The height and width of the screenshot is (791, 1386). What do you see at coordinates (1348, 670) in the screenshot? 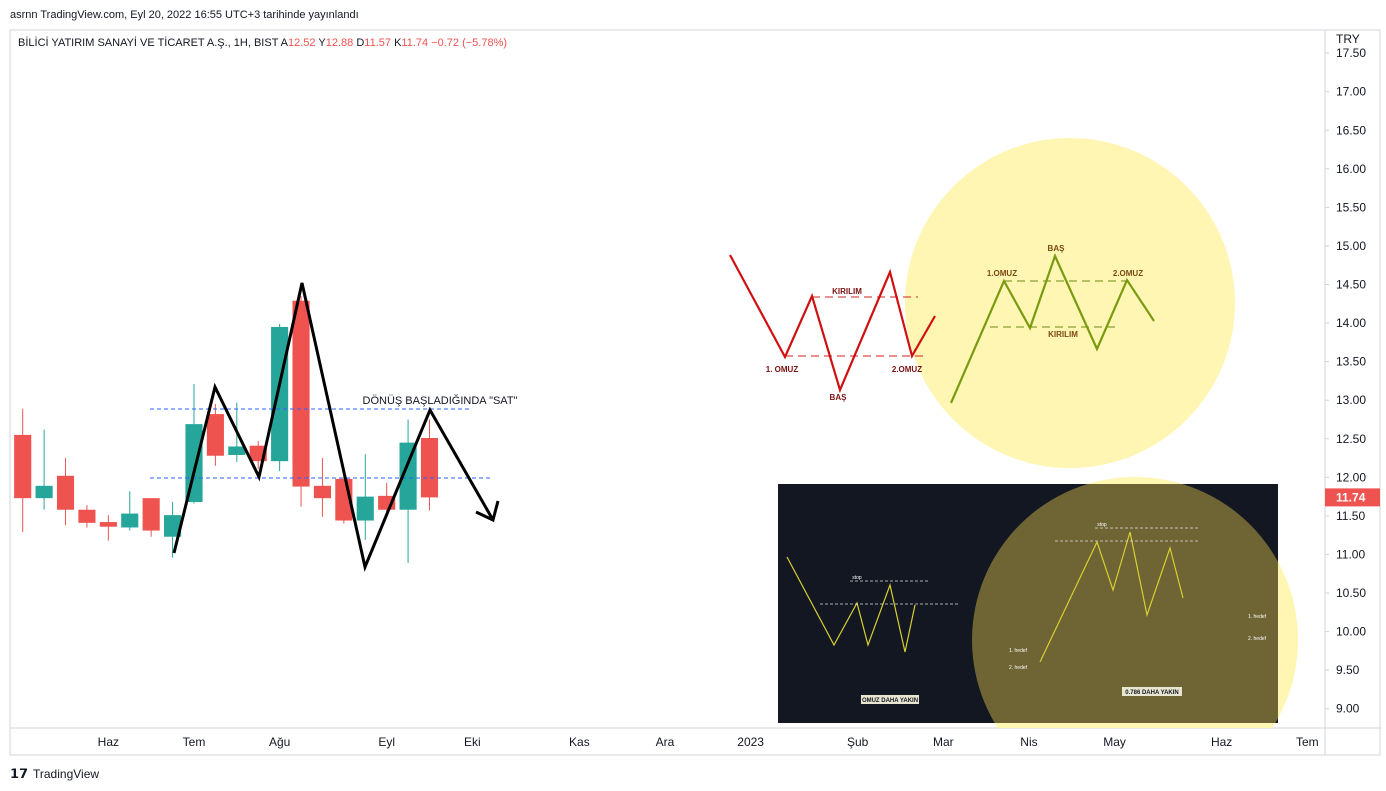
I see `y-tick-label: 9.50` at bounding box center [1348, 670].